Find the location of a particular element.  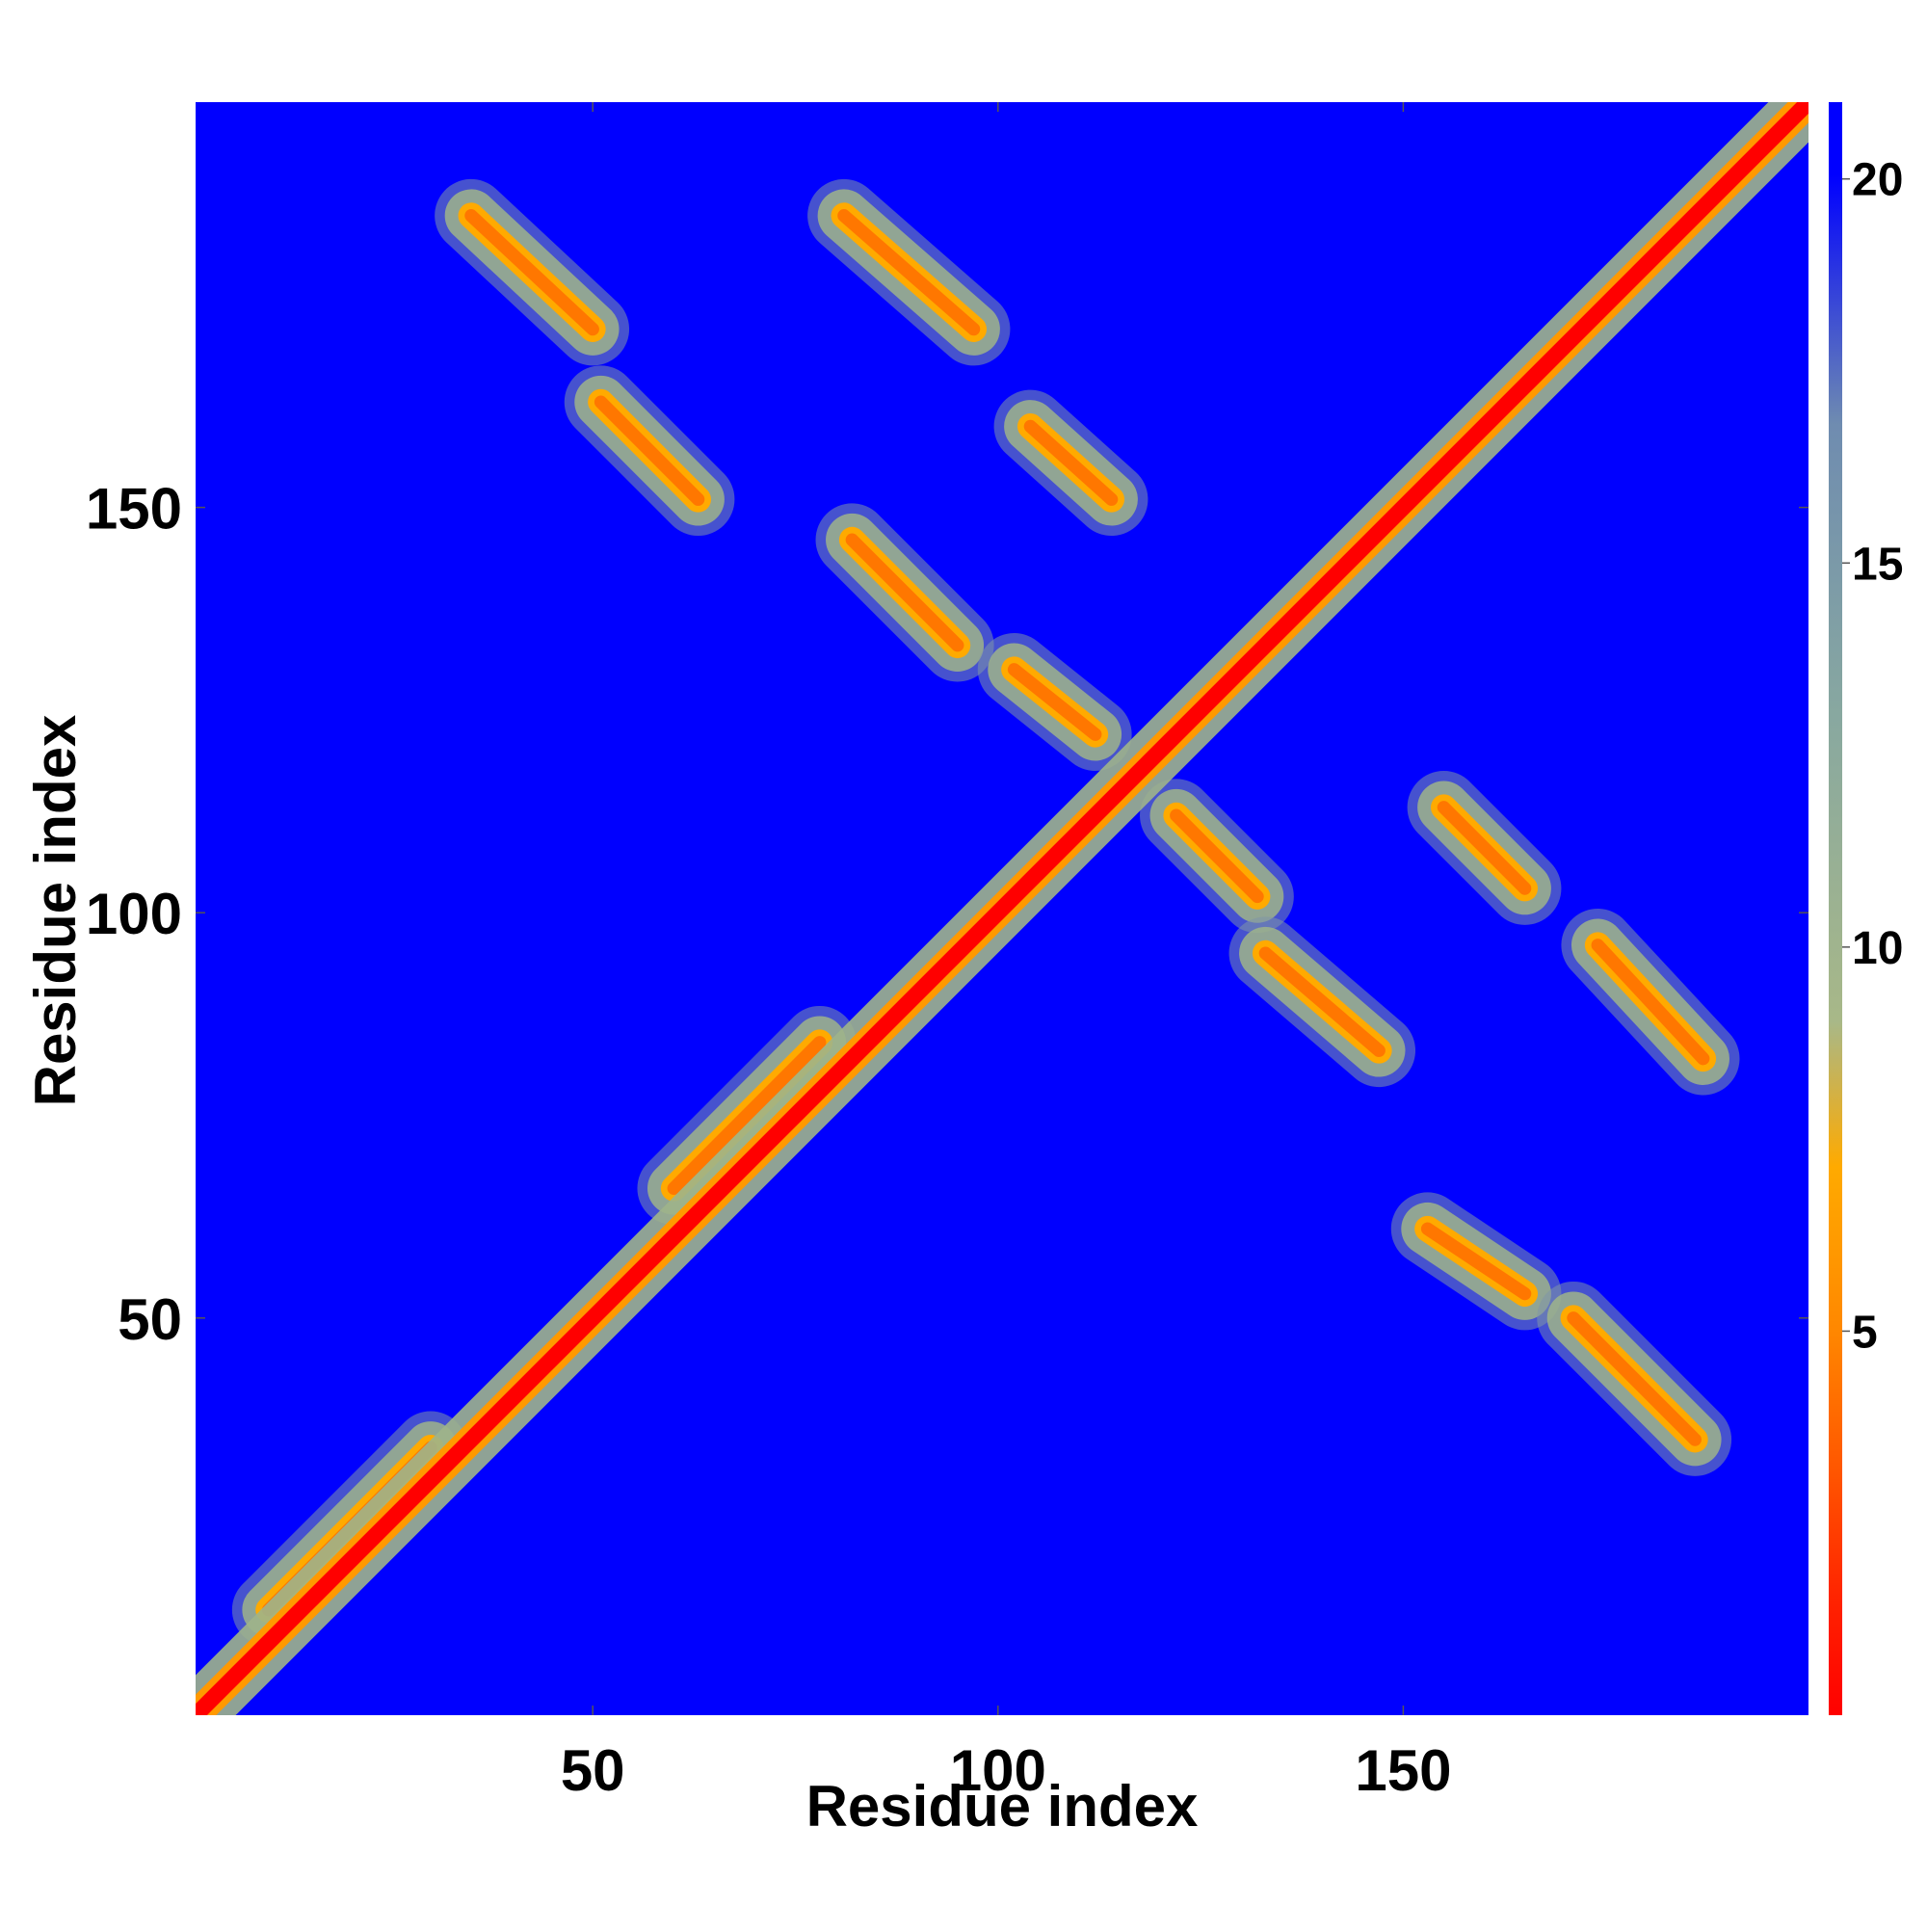

y-tick-label: 100 is located at coordinates (134, 914).